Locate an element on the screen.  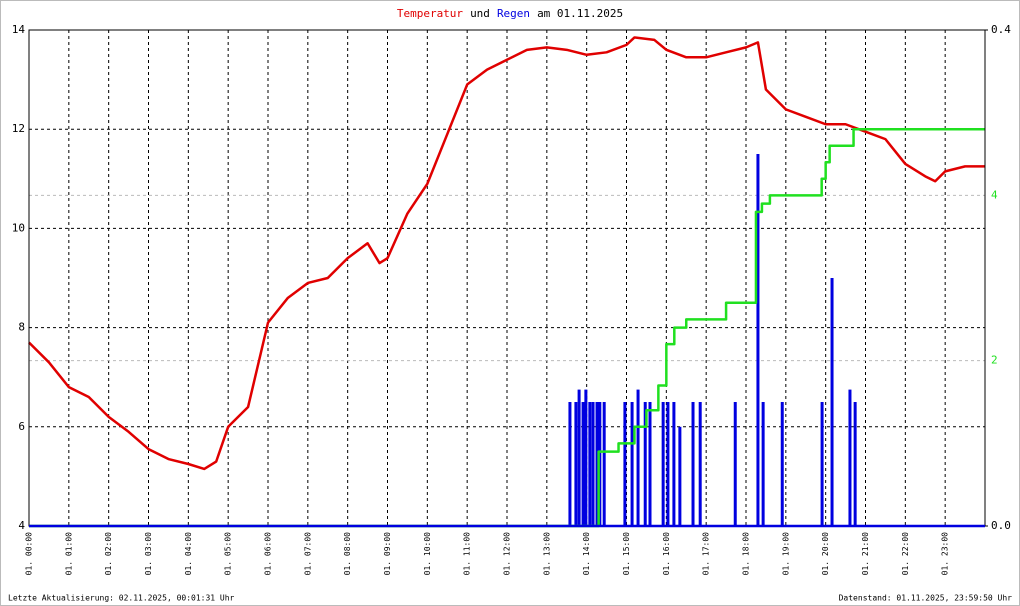
x-tick-label: 01. 17:00 is located at coordinates (706, 554).